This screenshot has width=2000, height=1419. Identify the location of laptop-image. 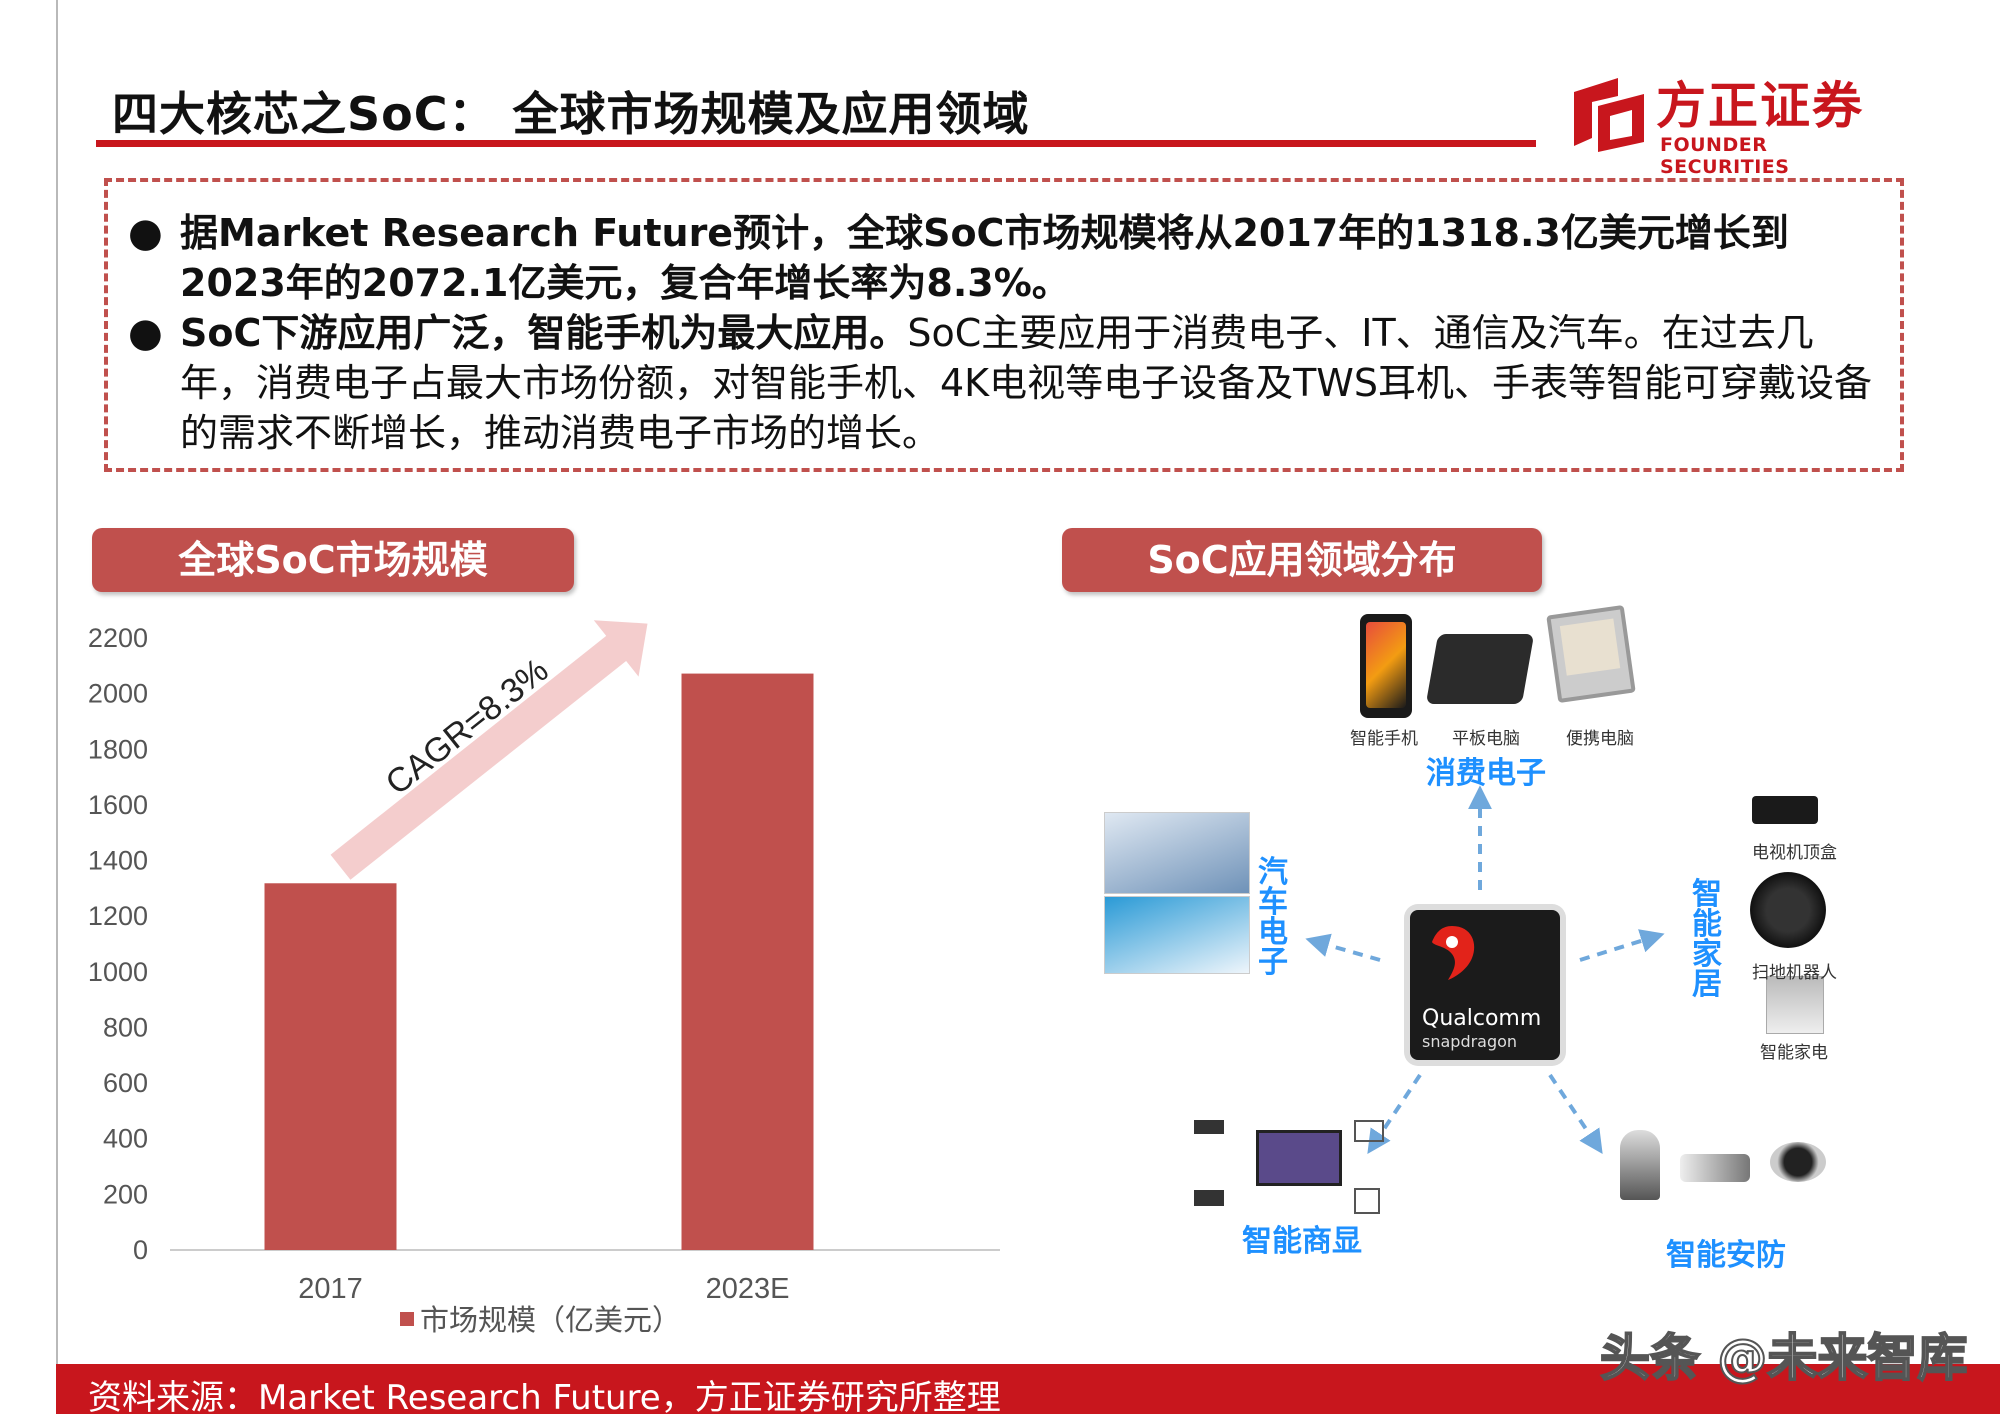
(1591, 654).